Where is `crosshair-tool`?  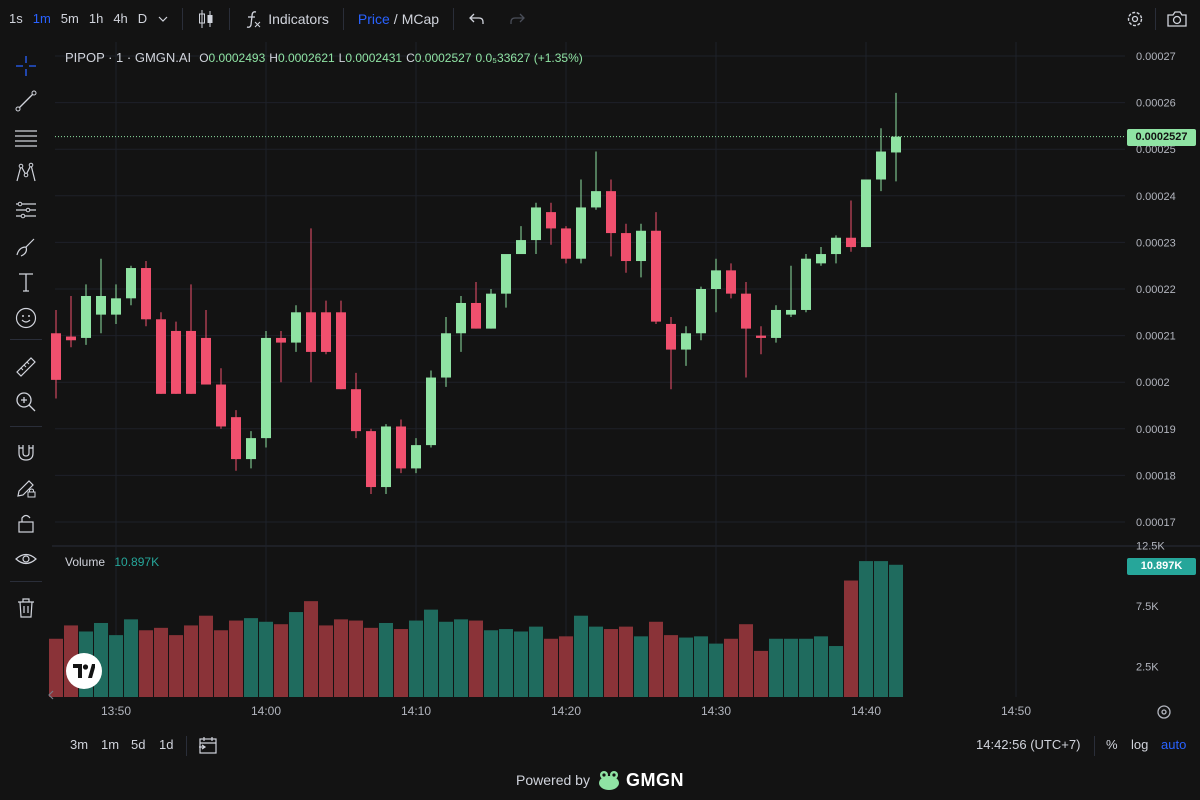 crosshair-tool is located at coordinates (26, 66).